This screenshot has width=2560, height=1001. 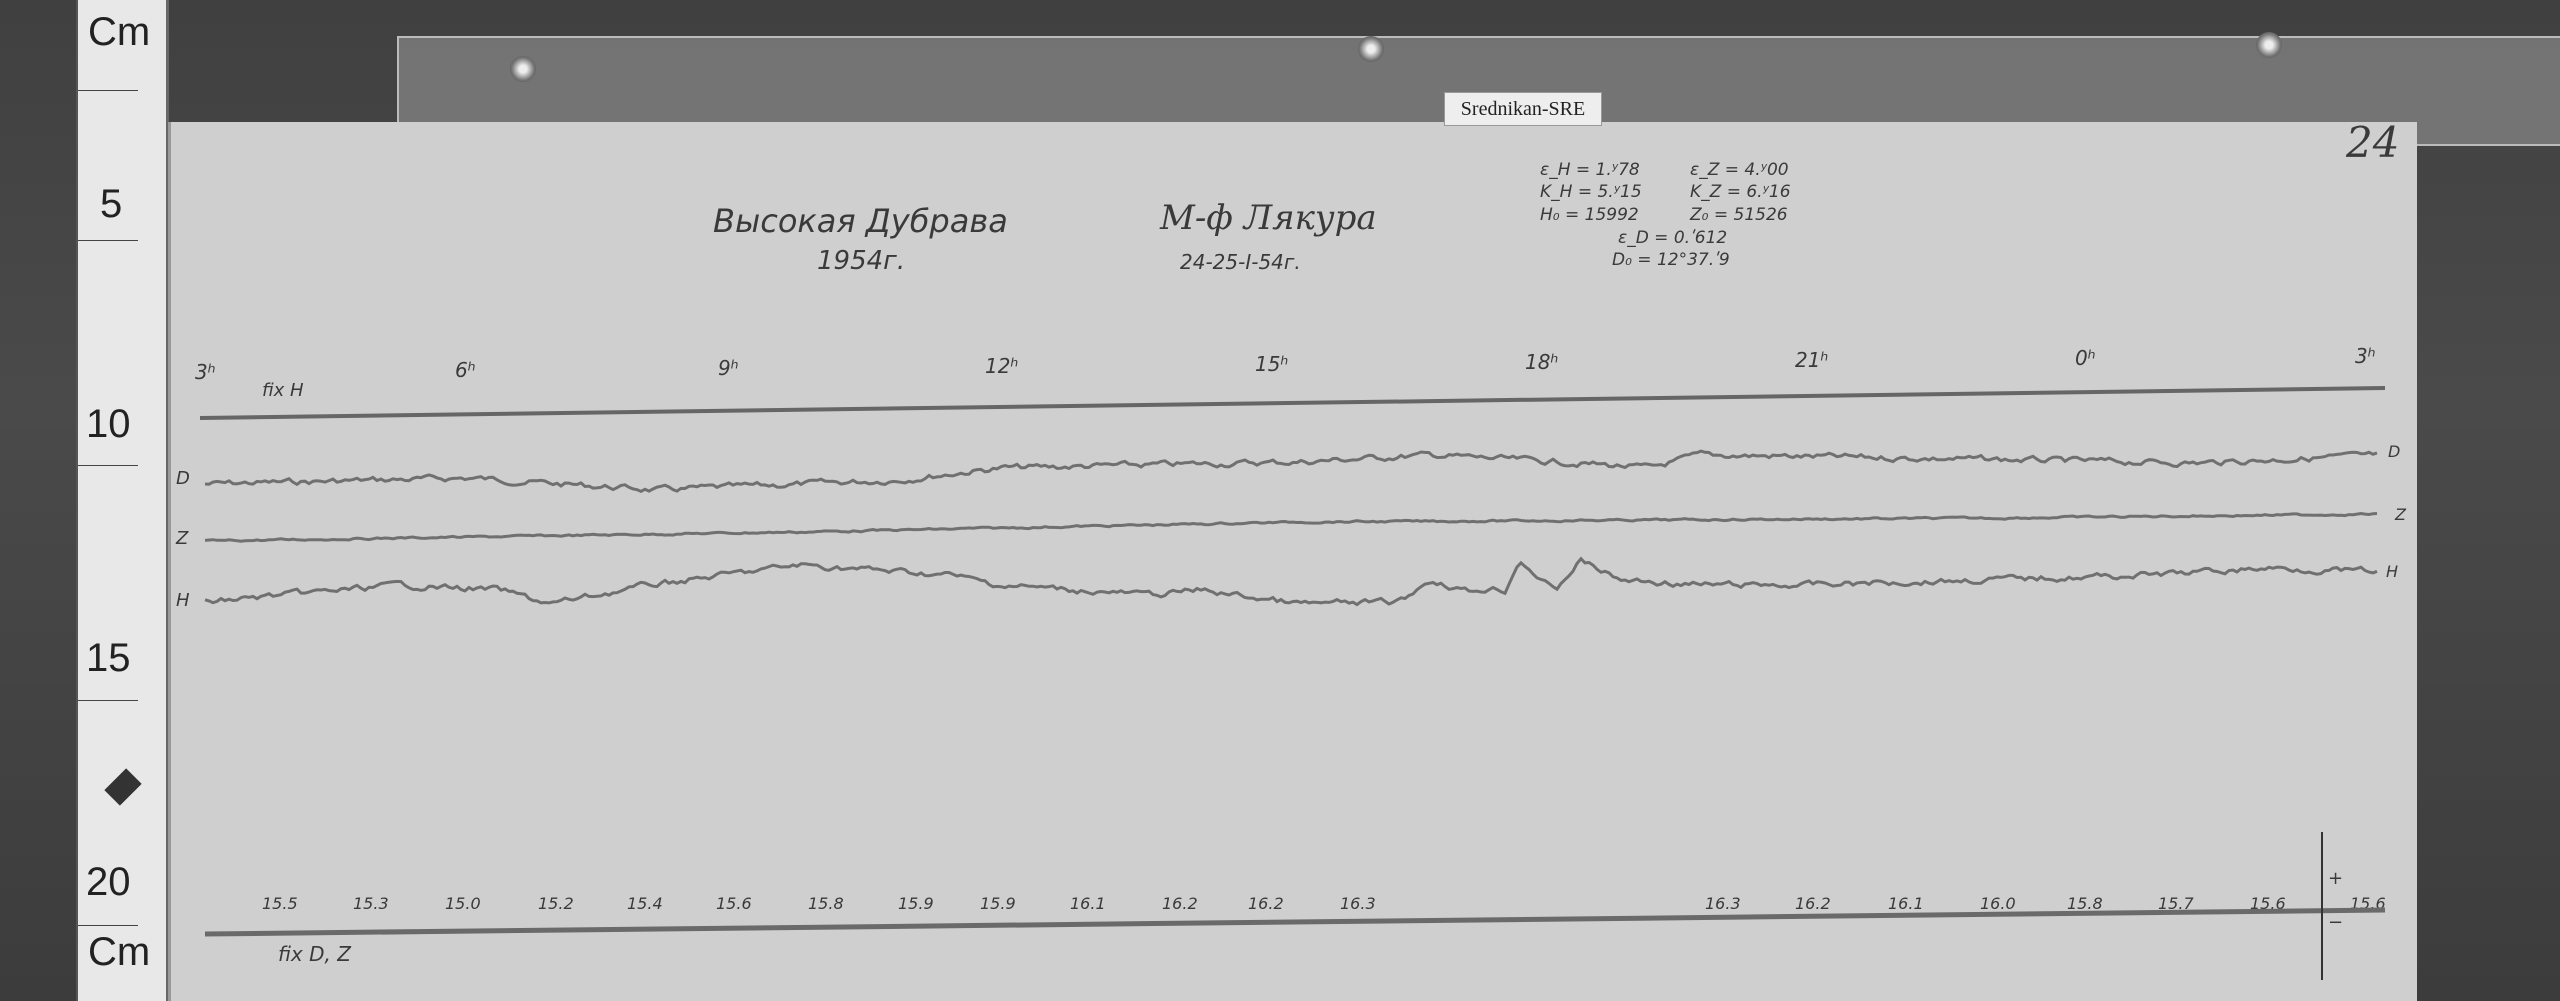 What do you see at coordinates (280, 903) in the screenshot?
I see `temperature-reading: 15.5` at bounding box center [280, 903].